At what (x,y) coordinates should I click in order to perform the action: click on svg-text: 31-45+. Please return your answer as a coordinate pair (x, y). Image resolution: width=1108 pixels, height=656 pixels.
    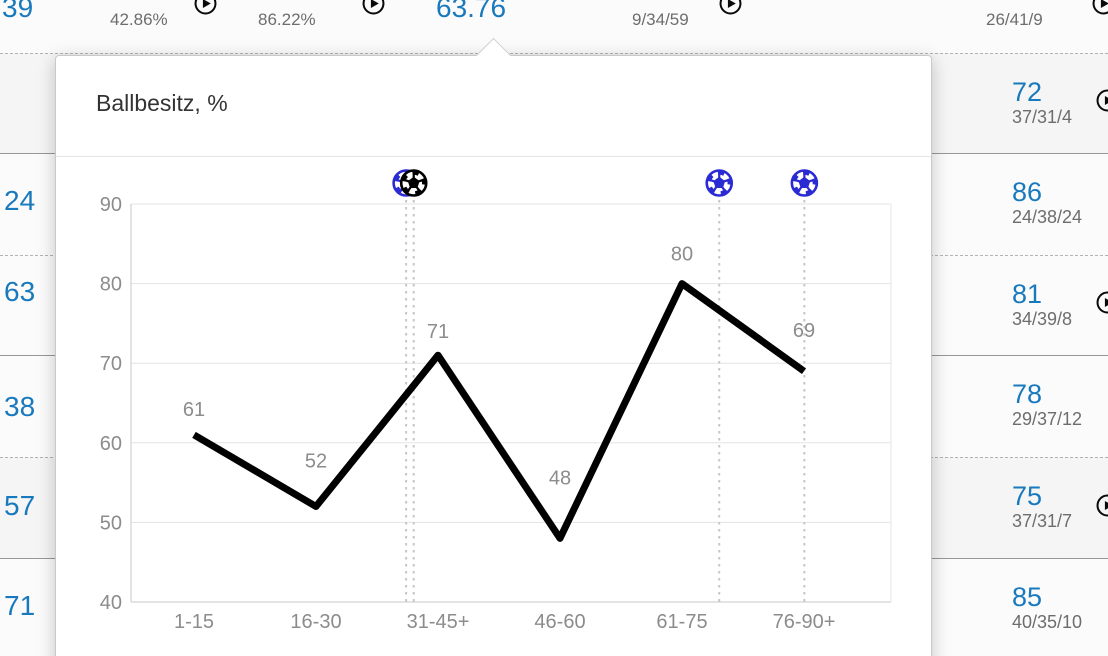
    Looking at the image, I should click on (438, 622).